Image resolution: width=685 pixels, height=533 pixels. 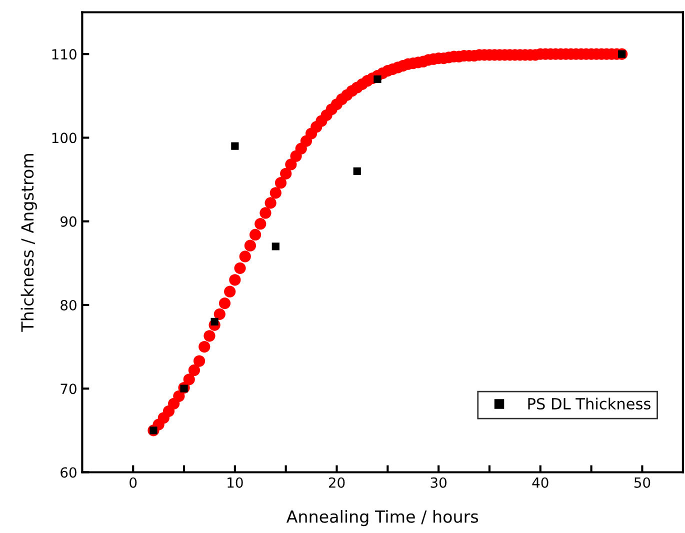 What do you see at coordinates (235, 482) in the screenshot?
I see `x-tick-label: 10` at bounding box center [235, 482].